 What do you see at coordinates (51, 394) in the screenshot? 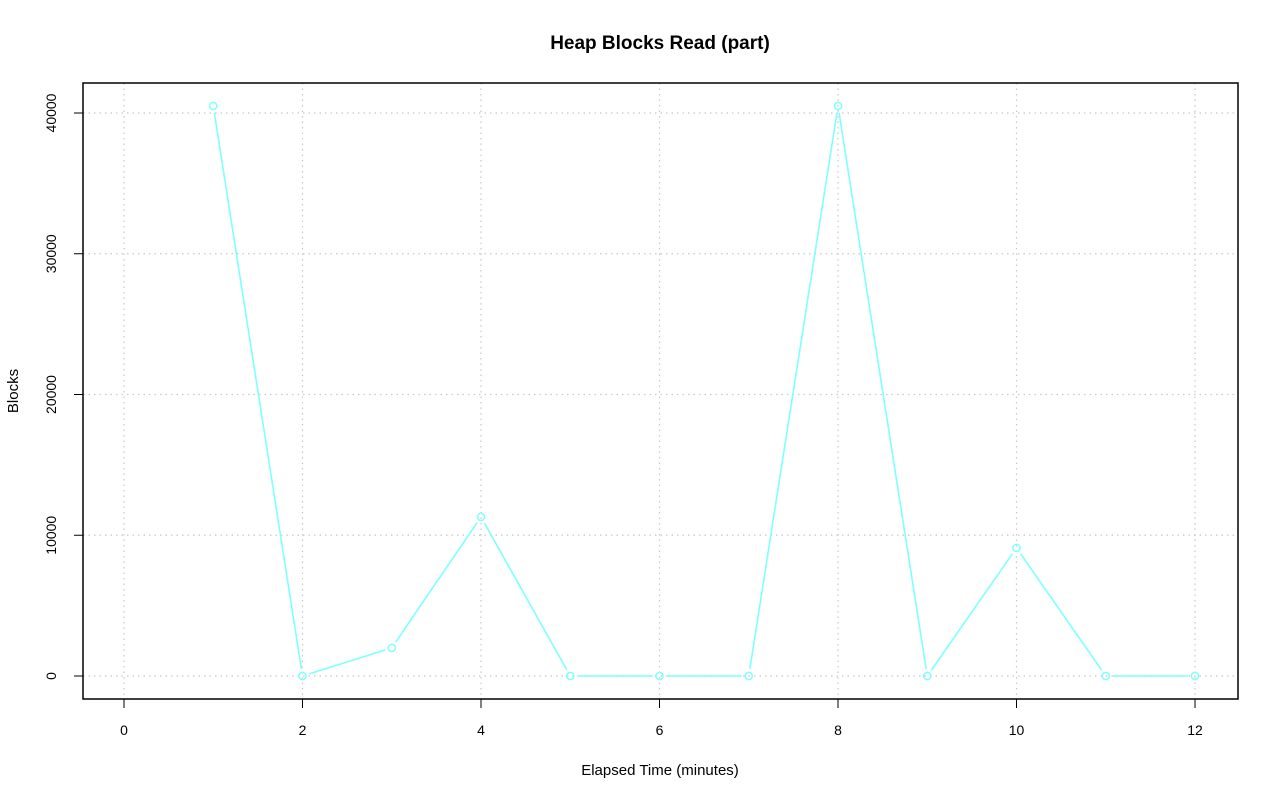
I see `y-tick-label: 20000` at bounding box center [51, 394].